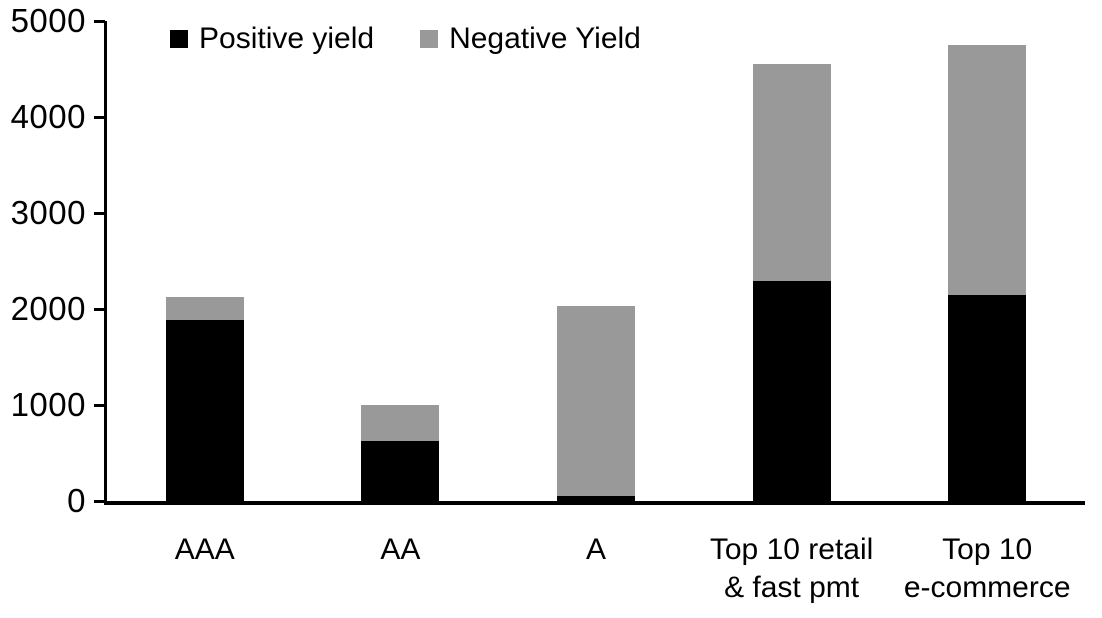 Image resolution: width=1102 pixels, height=618 pixels. I want to click on bar-segment-negative-yield-aaa, so click(204, 308).